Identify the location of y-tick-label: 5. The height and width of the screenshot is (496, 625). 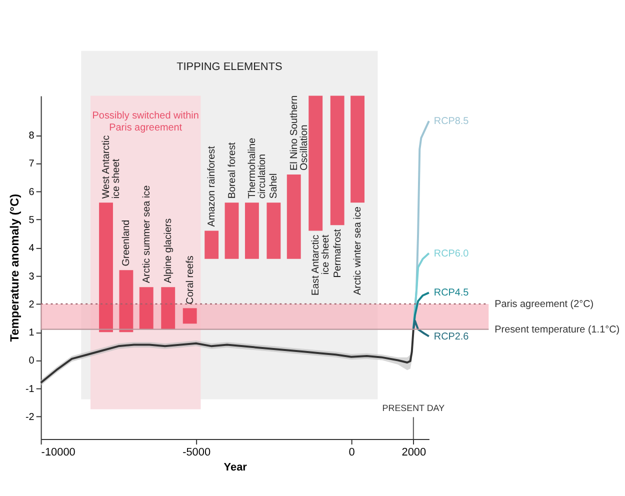
(31, 220).